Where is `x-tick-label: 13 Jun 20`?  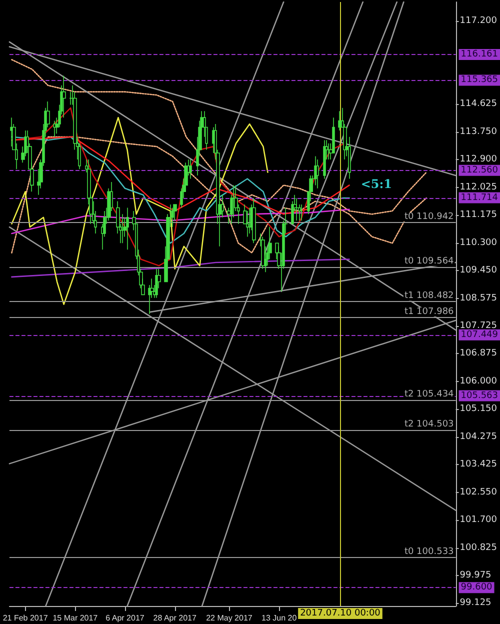
x-tick-label: 13 Jun 20 is located at coordinates (279, 618).